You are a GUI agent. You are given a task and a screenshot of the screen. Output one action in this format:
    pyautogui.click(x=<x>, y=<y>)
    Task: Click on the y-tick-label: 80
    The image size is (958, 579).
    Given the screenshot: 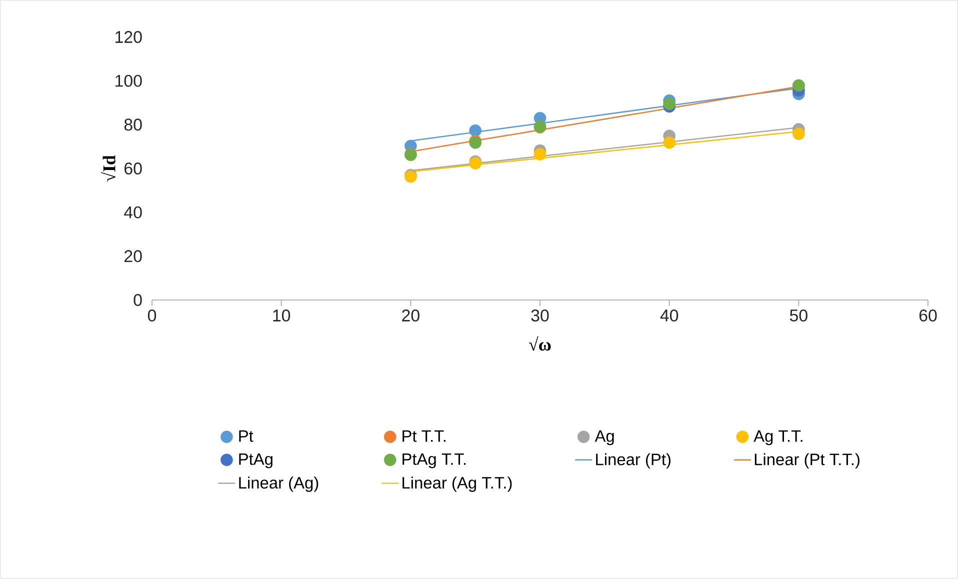 What is the action you would take?
    pyautogui.click(x=133, y=124)
    